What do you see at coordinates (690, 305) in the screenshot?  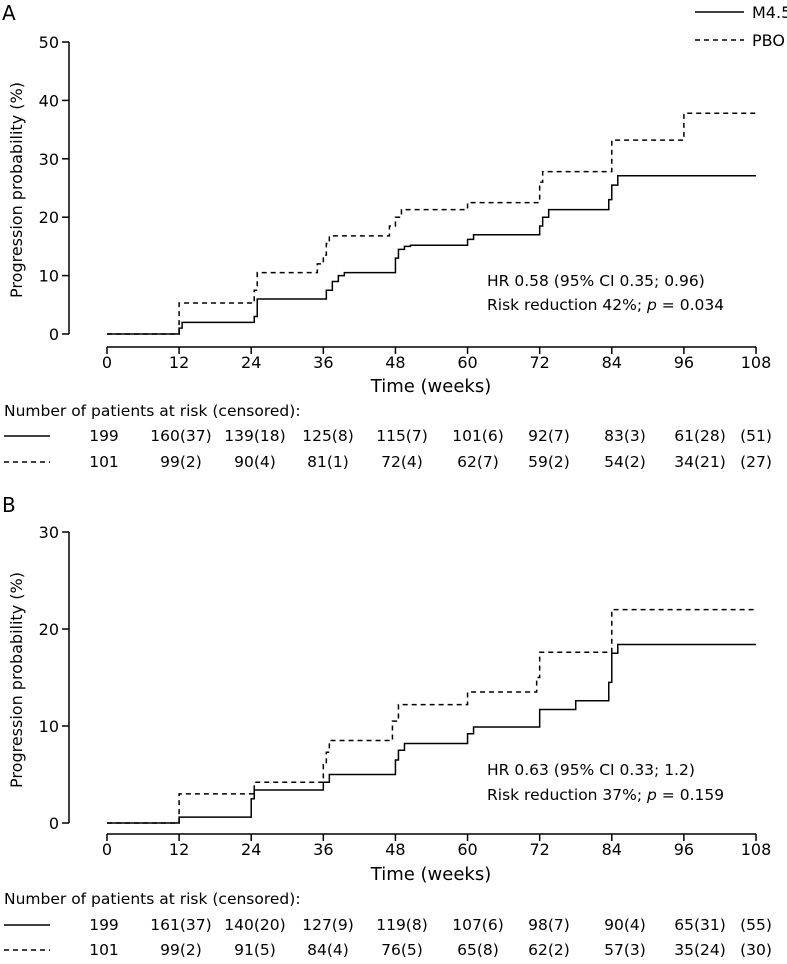 I see `p-value: = 0.034` at bounding box center [690, 305].